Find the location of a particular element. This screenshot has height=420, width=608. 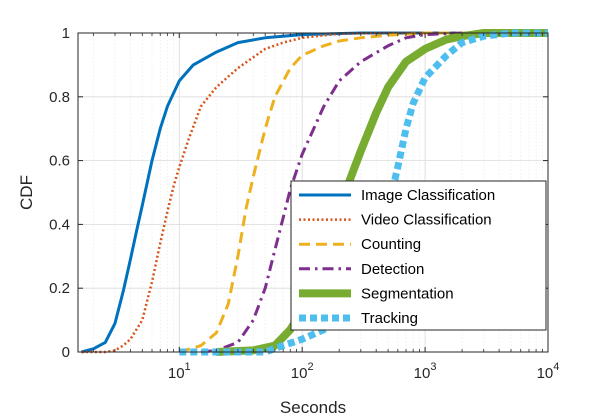

x-tick-label: 10⁴ is located at coordinates (548, 371).